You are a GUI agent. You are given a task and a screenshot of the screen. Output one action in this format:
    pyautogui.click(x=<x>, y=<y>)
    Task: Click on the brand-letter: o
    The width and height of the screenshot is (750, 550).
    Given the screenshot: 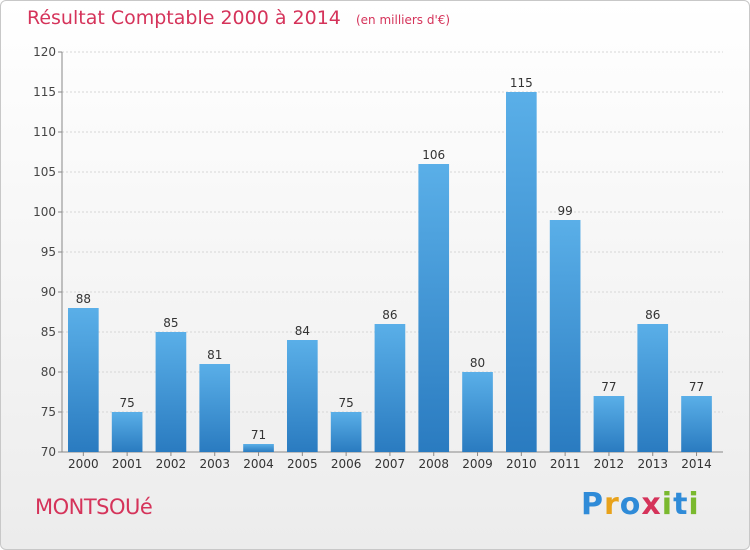 What is the action you would take?
    pyautogui.click(x=630, y=504)
    